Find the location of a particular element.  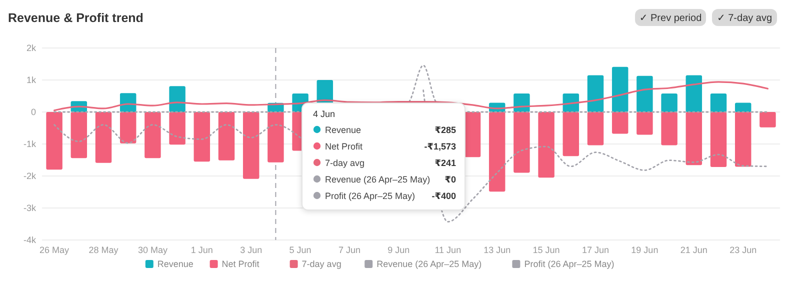

legend-label: Net Profit is located at coordinates (344, 147).